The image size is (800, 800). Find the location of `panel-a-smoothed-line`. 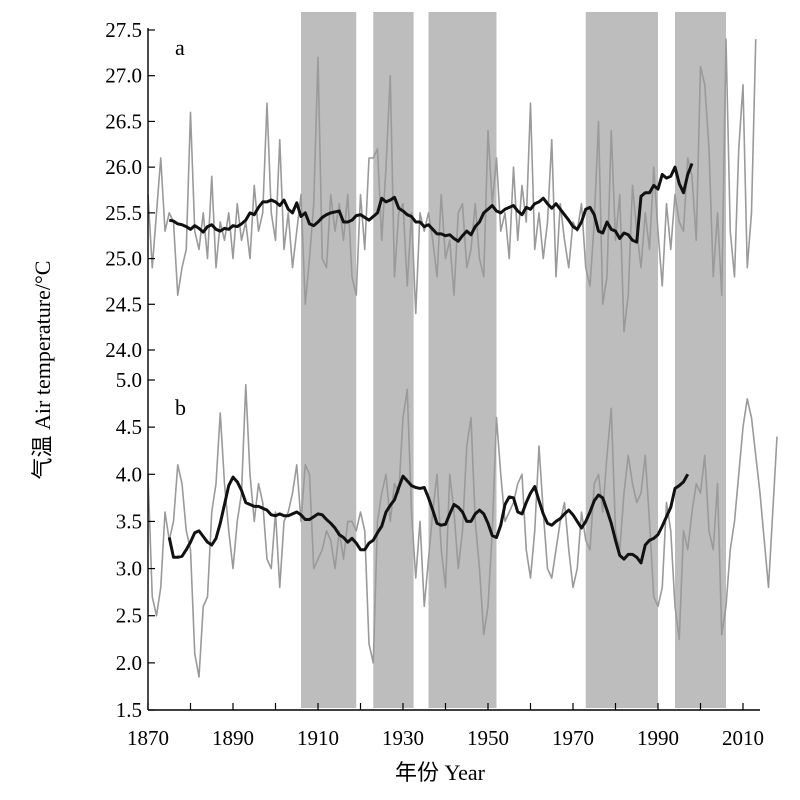

panel-a-smoothed-line is located at coordinates (431, 203).